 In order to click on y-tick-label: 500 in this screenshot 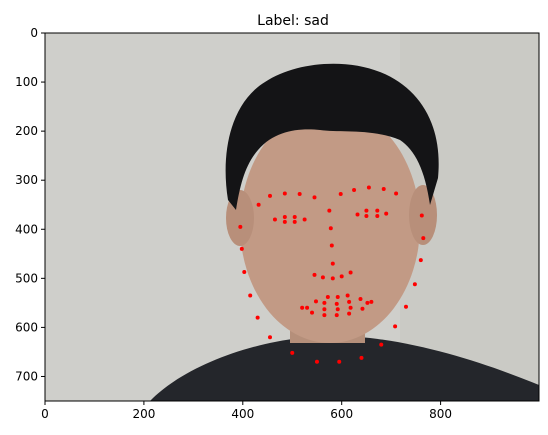, I will do `click(26, 278)`.